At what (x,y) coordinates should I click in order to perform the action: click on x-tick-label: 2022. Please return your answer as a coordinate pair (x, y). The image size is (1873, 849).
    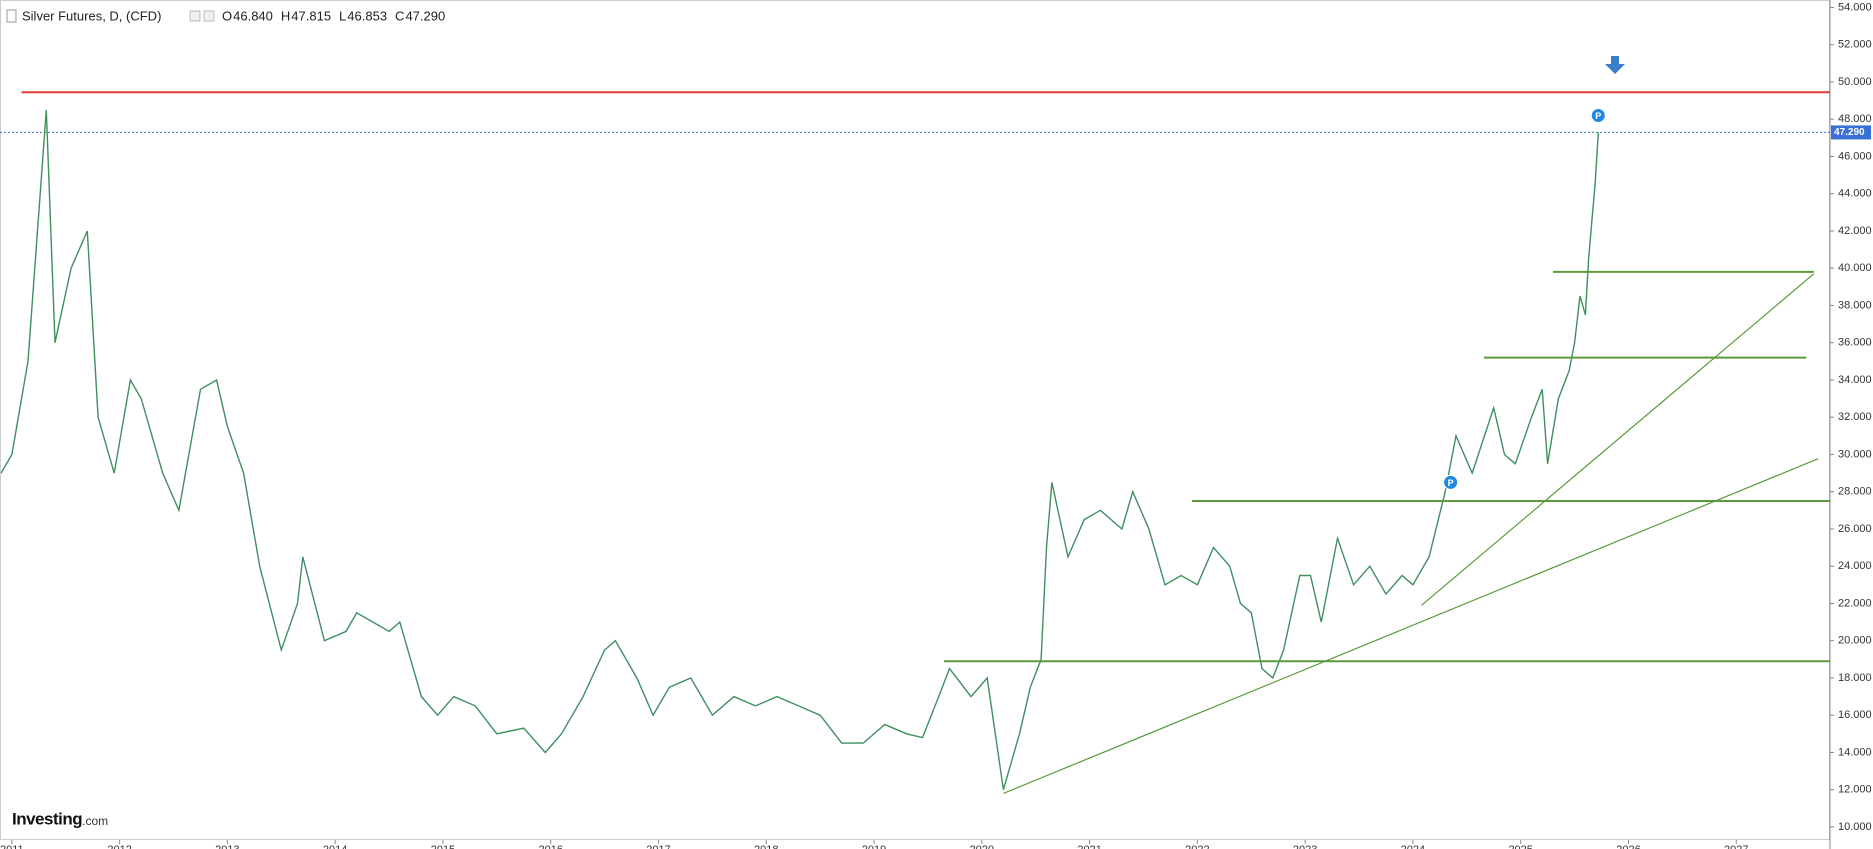
    Looking at the image, I should click on (1197, 846).